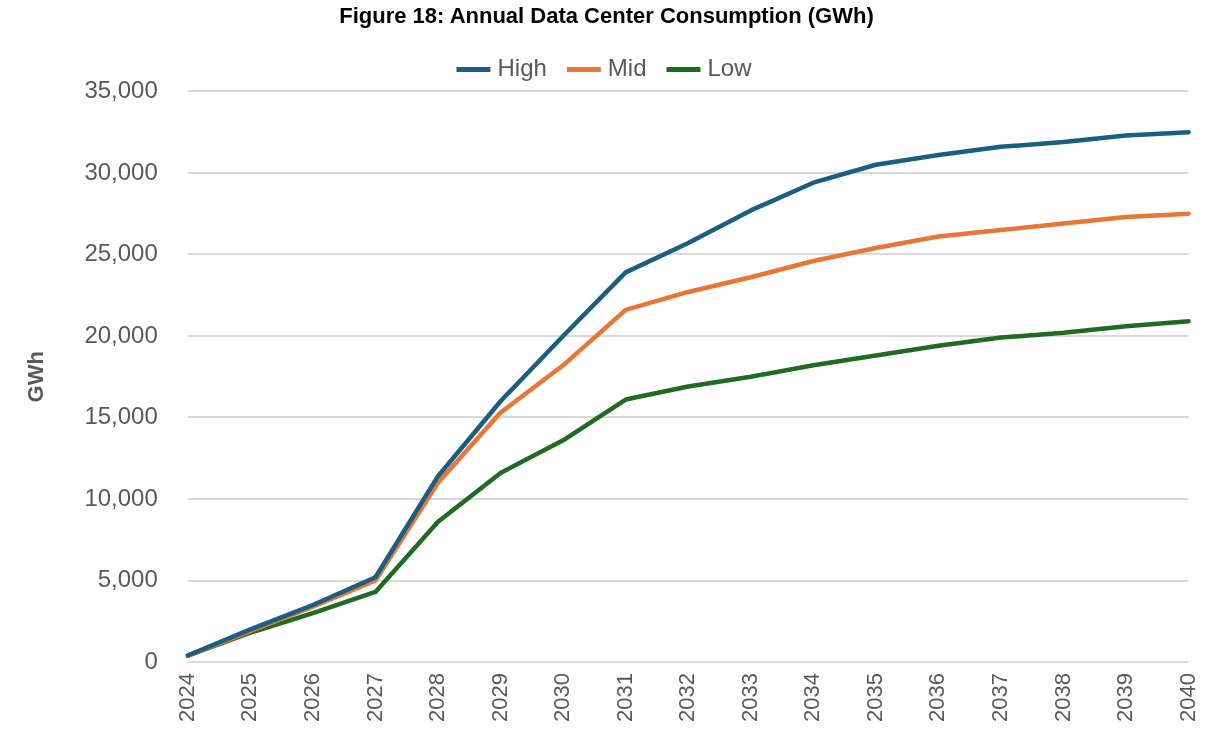  I want to click on x-tick-label: 2026, so click(311, 698).